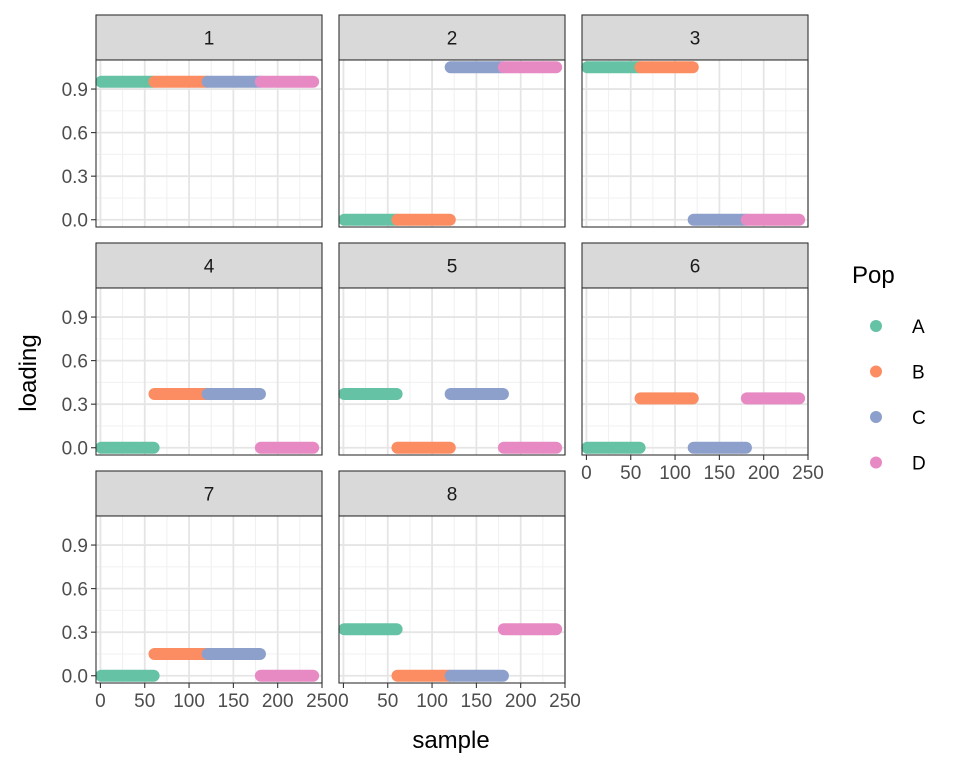  I want to click on facet-panel-5: 5, so click(452, 349).